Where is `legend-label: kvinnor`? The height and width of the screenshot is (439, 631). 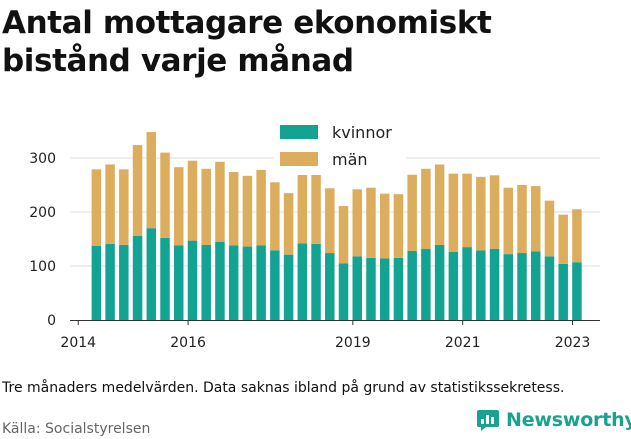
legend-label: kvinnor is located at coordinates (362, 132).